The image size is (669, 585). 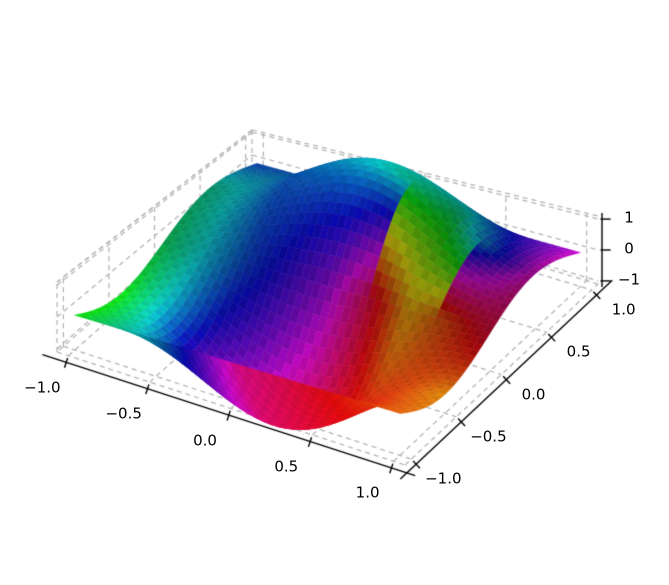 What do you see at coordinates (367, 492) in the screenshot?
I see `x-tick-label: 1.0` at bounding box center [367, 492].